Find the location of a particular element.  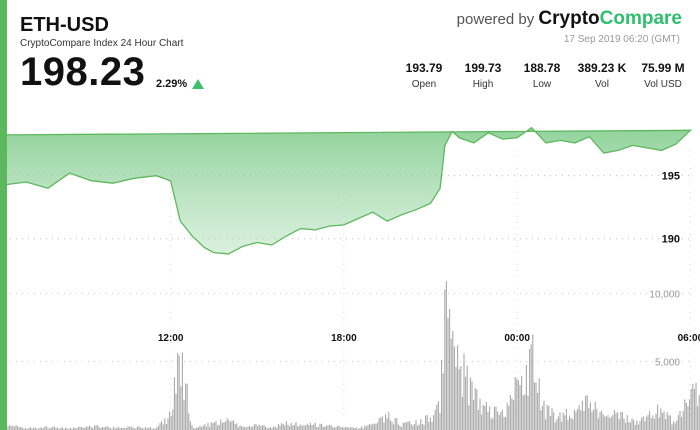

chart-subtitle: CryptoCompare Index 24 Hour Chart is located at coordinates (102, 43).